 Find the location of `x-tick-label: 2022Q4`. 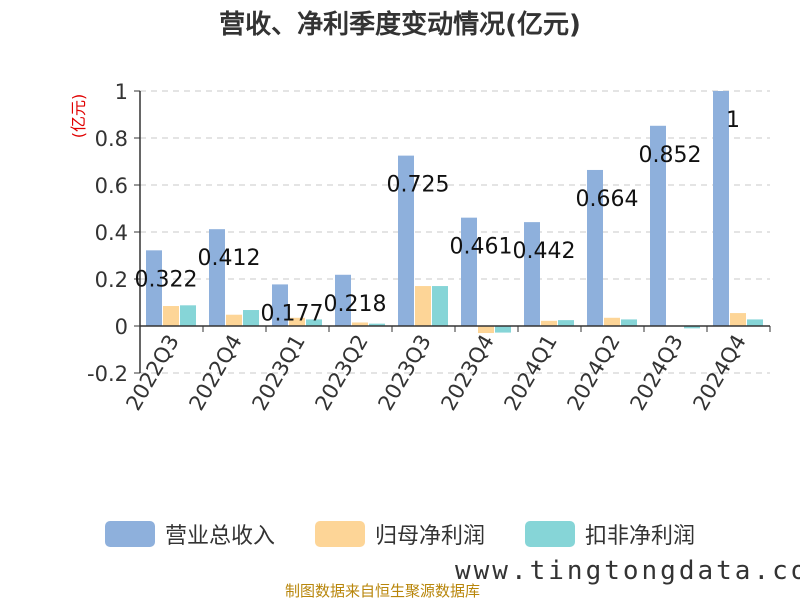

x-tick-label: 2022Q4 is located at coordinates (215, 373).